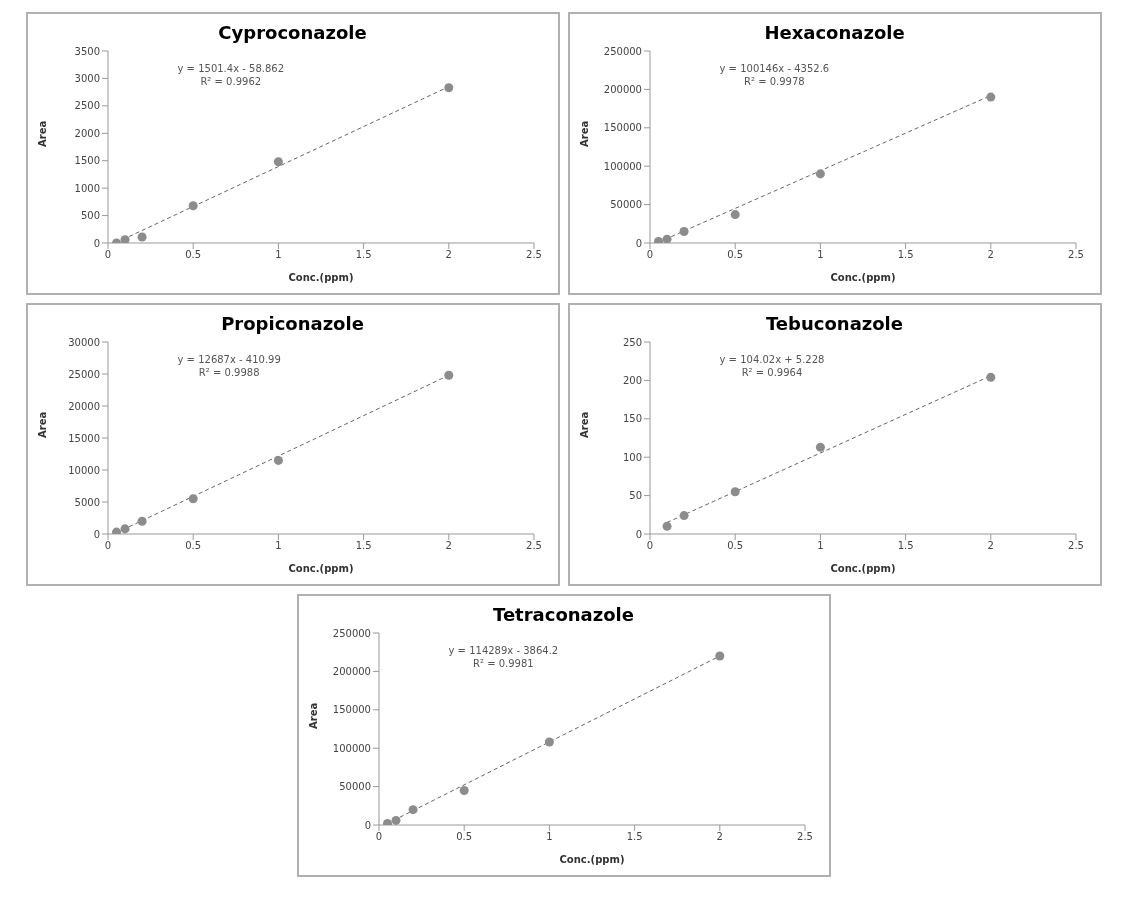 The image size is (1127, 921). What do you see at coordinates (292, 32) in the screenshot?
I see `chart-title: Cyproconazole` at bounding box center [292, 32].